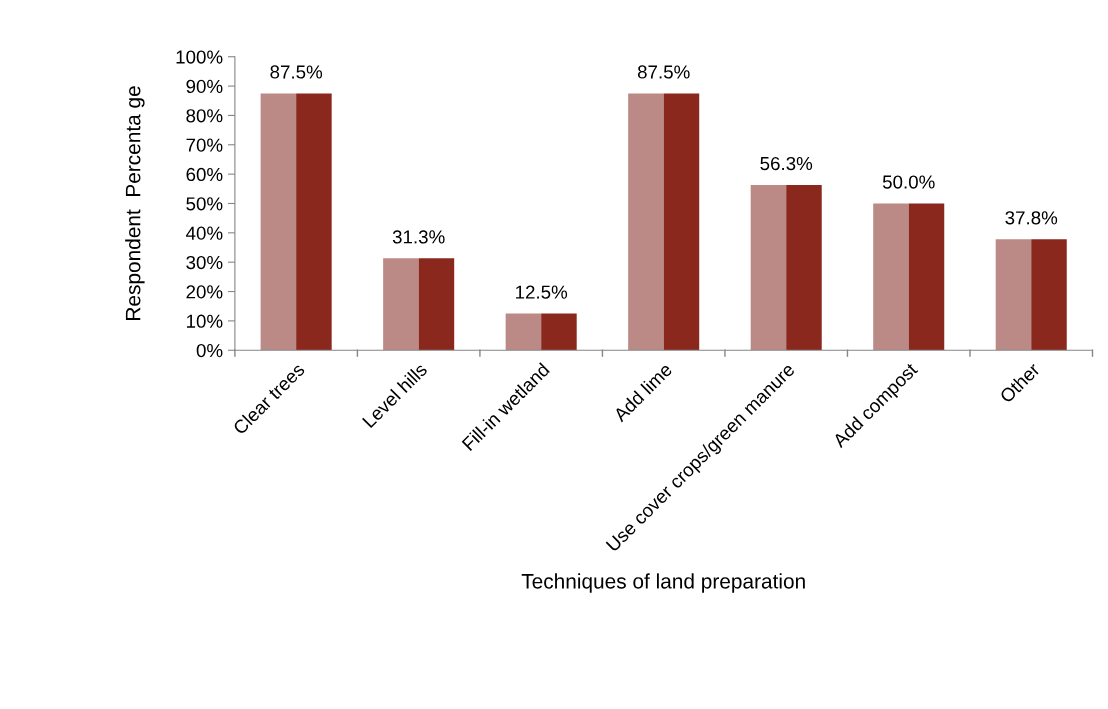  What do you see at coordinates (209, 350) in the screenshot?
I see `y-tick-label: 0%` at bounding box center [209, 350].